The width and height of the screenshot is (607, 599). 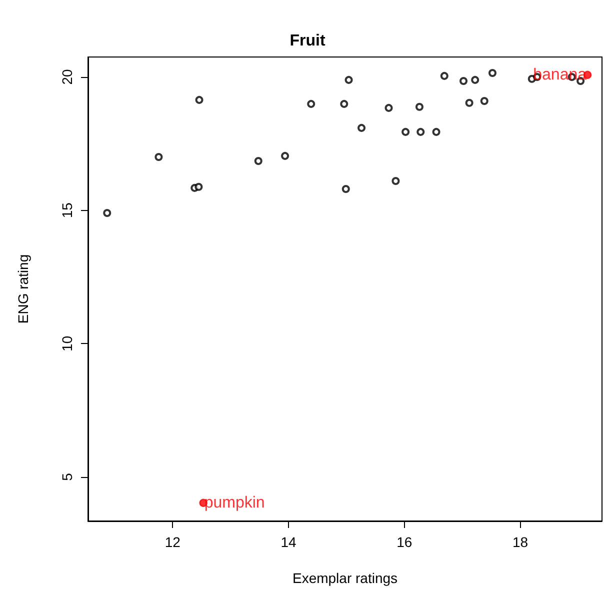 What do you see at coordinates (345, 578) in the screenshot?
I see `x-axis-title: Exemplar ratings` at bounding box center [345, 578].